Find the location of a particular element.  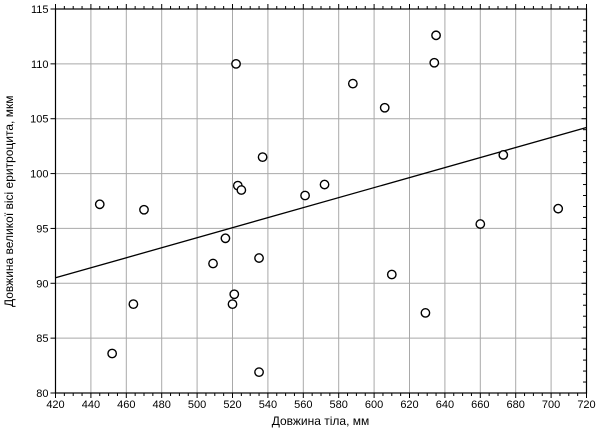

x-tick-label: 440 is located at coordinates (91, 405).